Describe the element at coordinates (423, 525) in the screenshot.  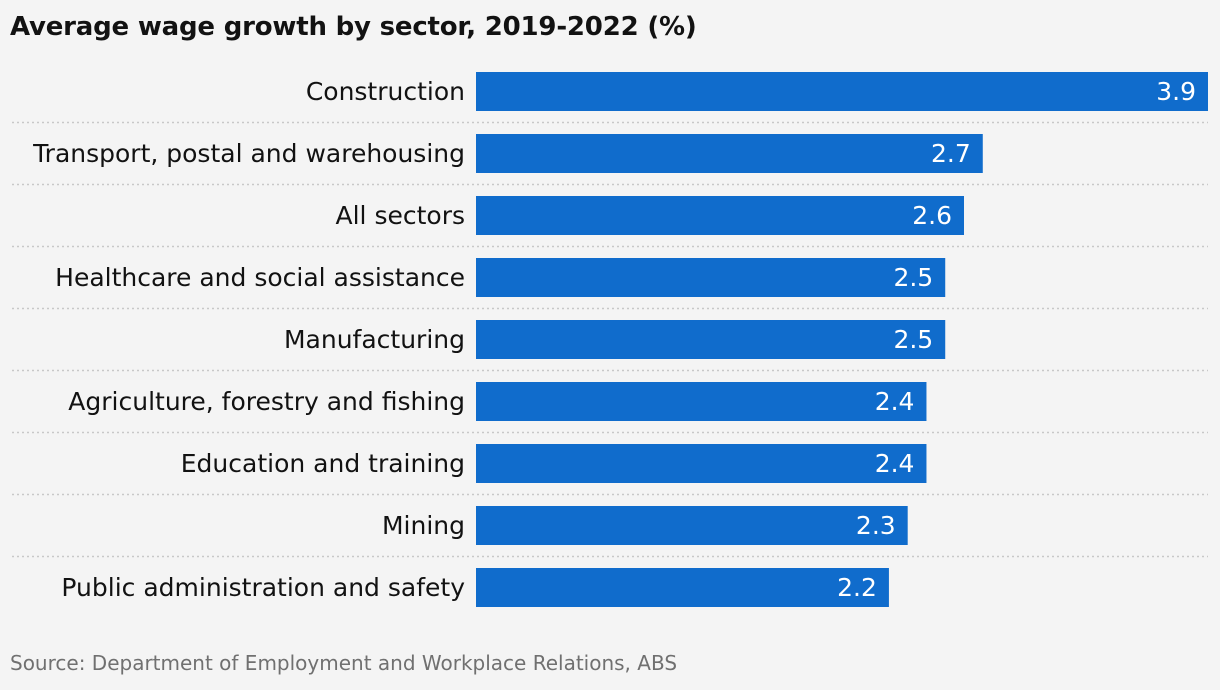
I see `category-label: Mining` at that location.